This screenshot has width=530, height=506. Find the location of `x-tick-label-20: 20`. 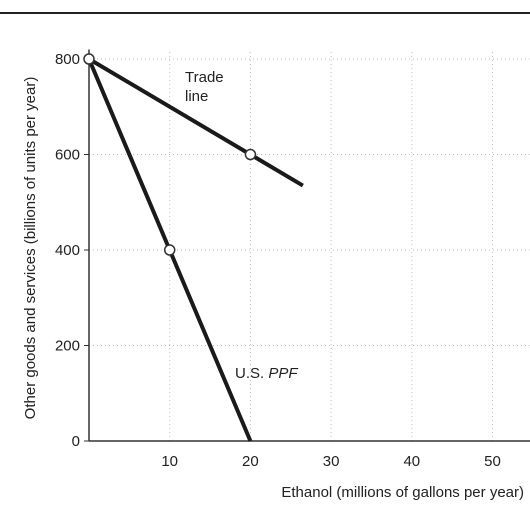

x-tick-label-20: 20 is located at coordinates (250, 461).